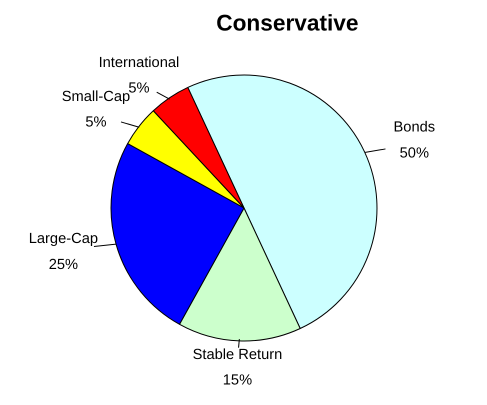  I want to click on data-label: 25%, so click(63, 264).